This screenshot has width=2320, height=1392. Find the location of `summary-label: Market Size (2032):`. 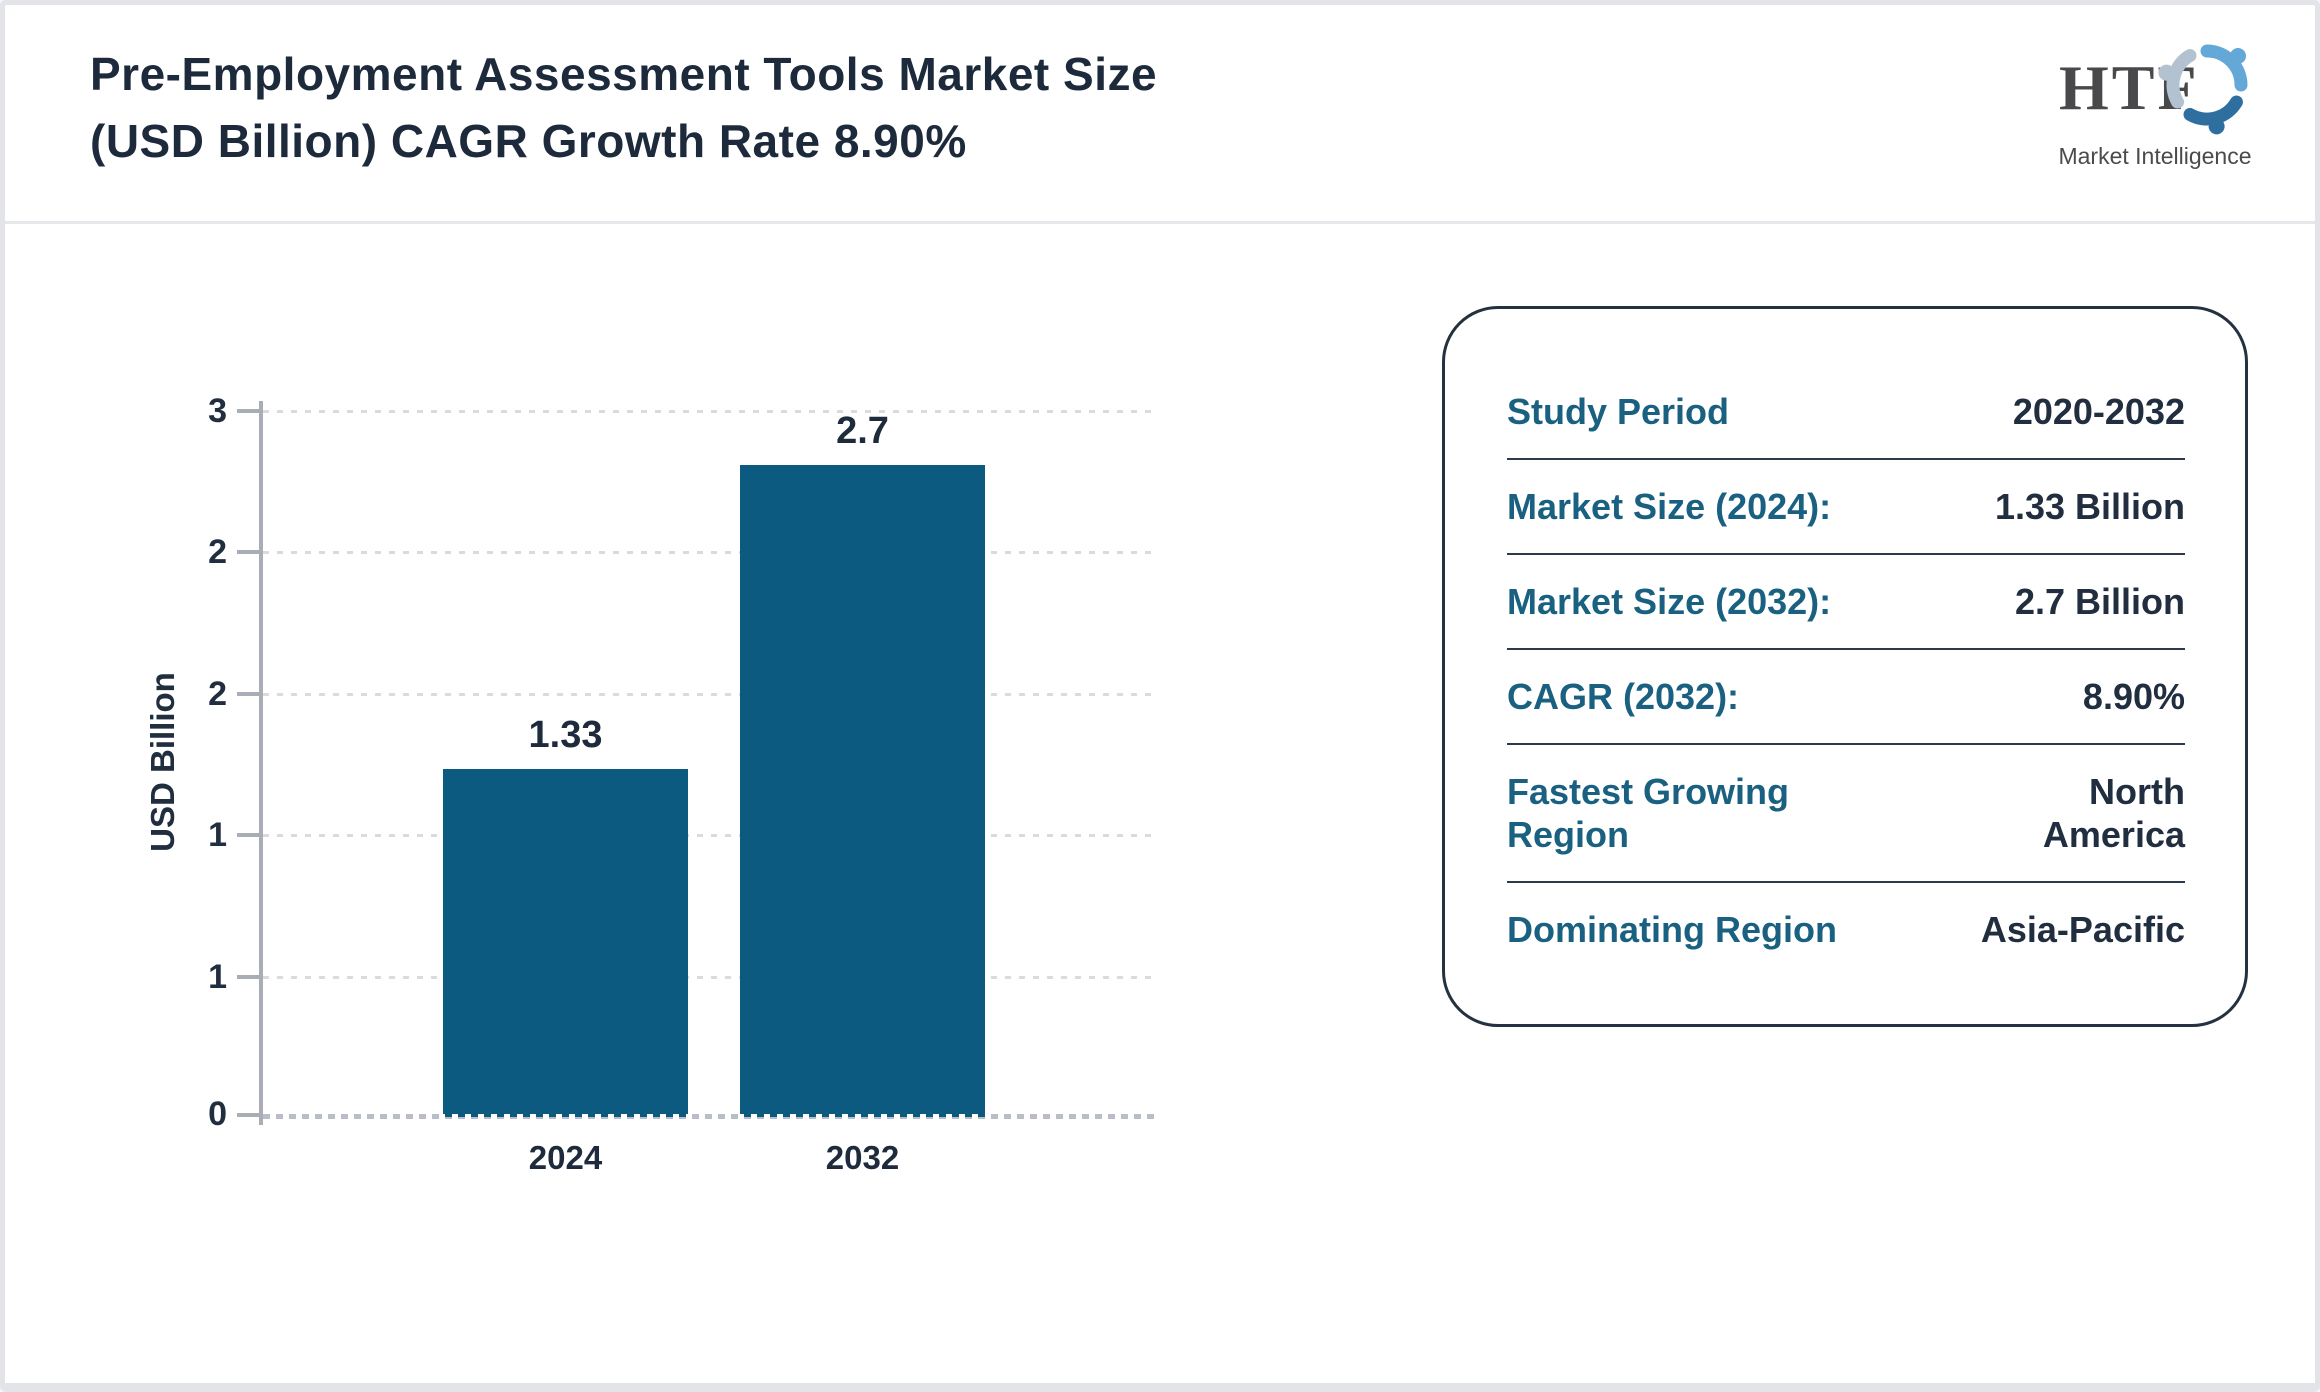

summary-label: Market Size (2032): is located at coordinates (1669, 601).